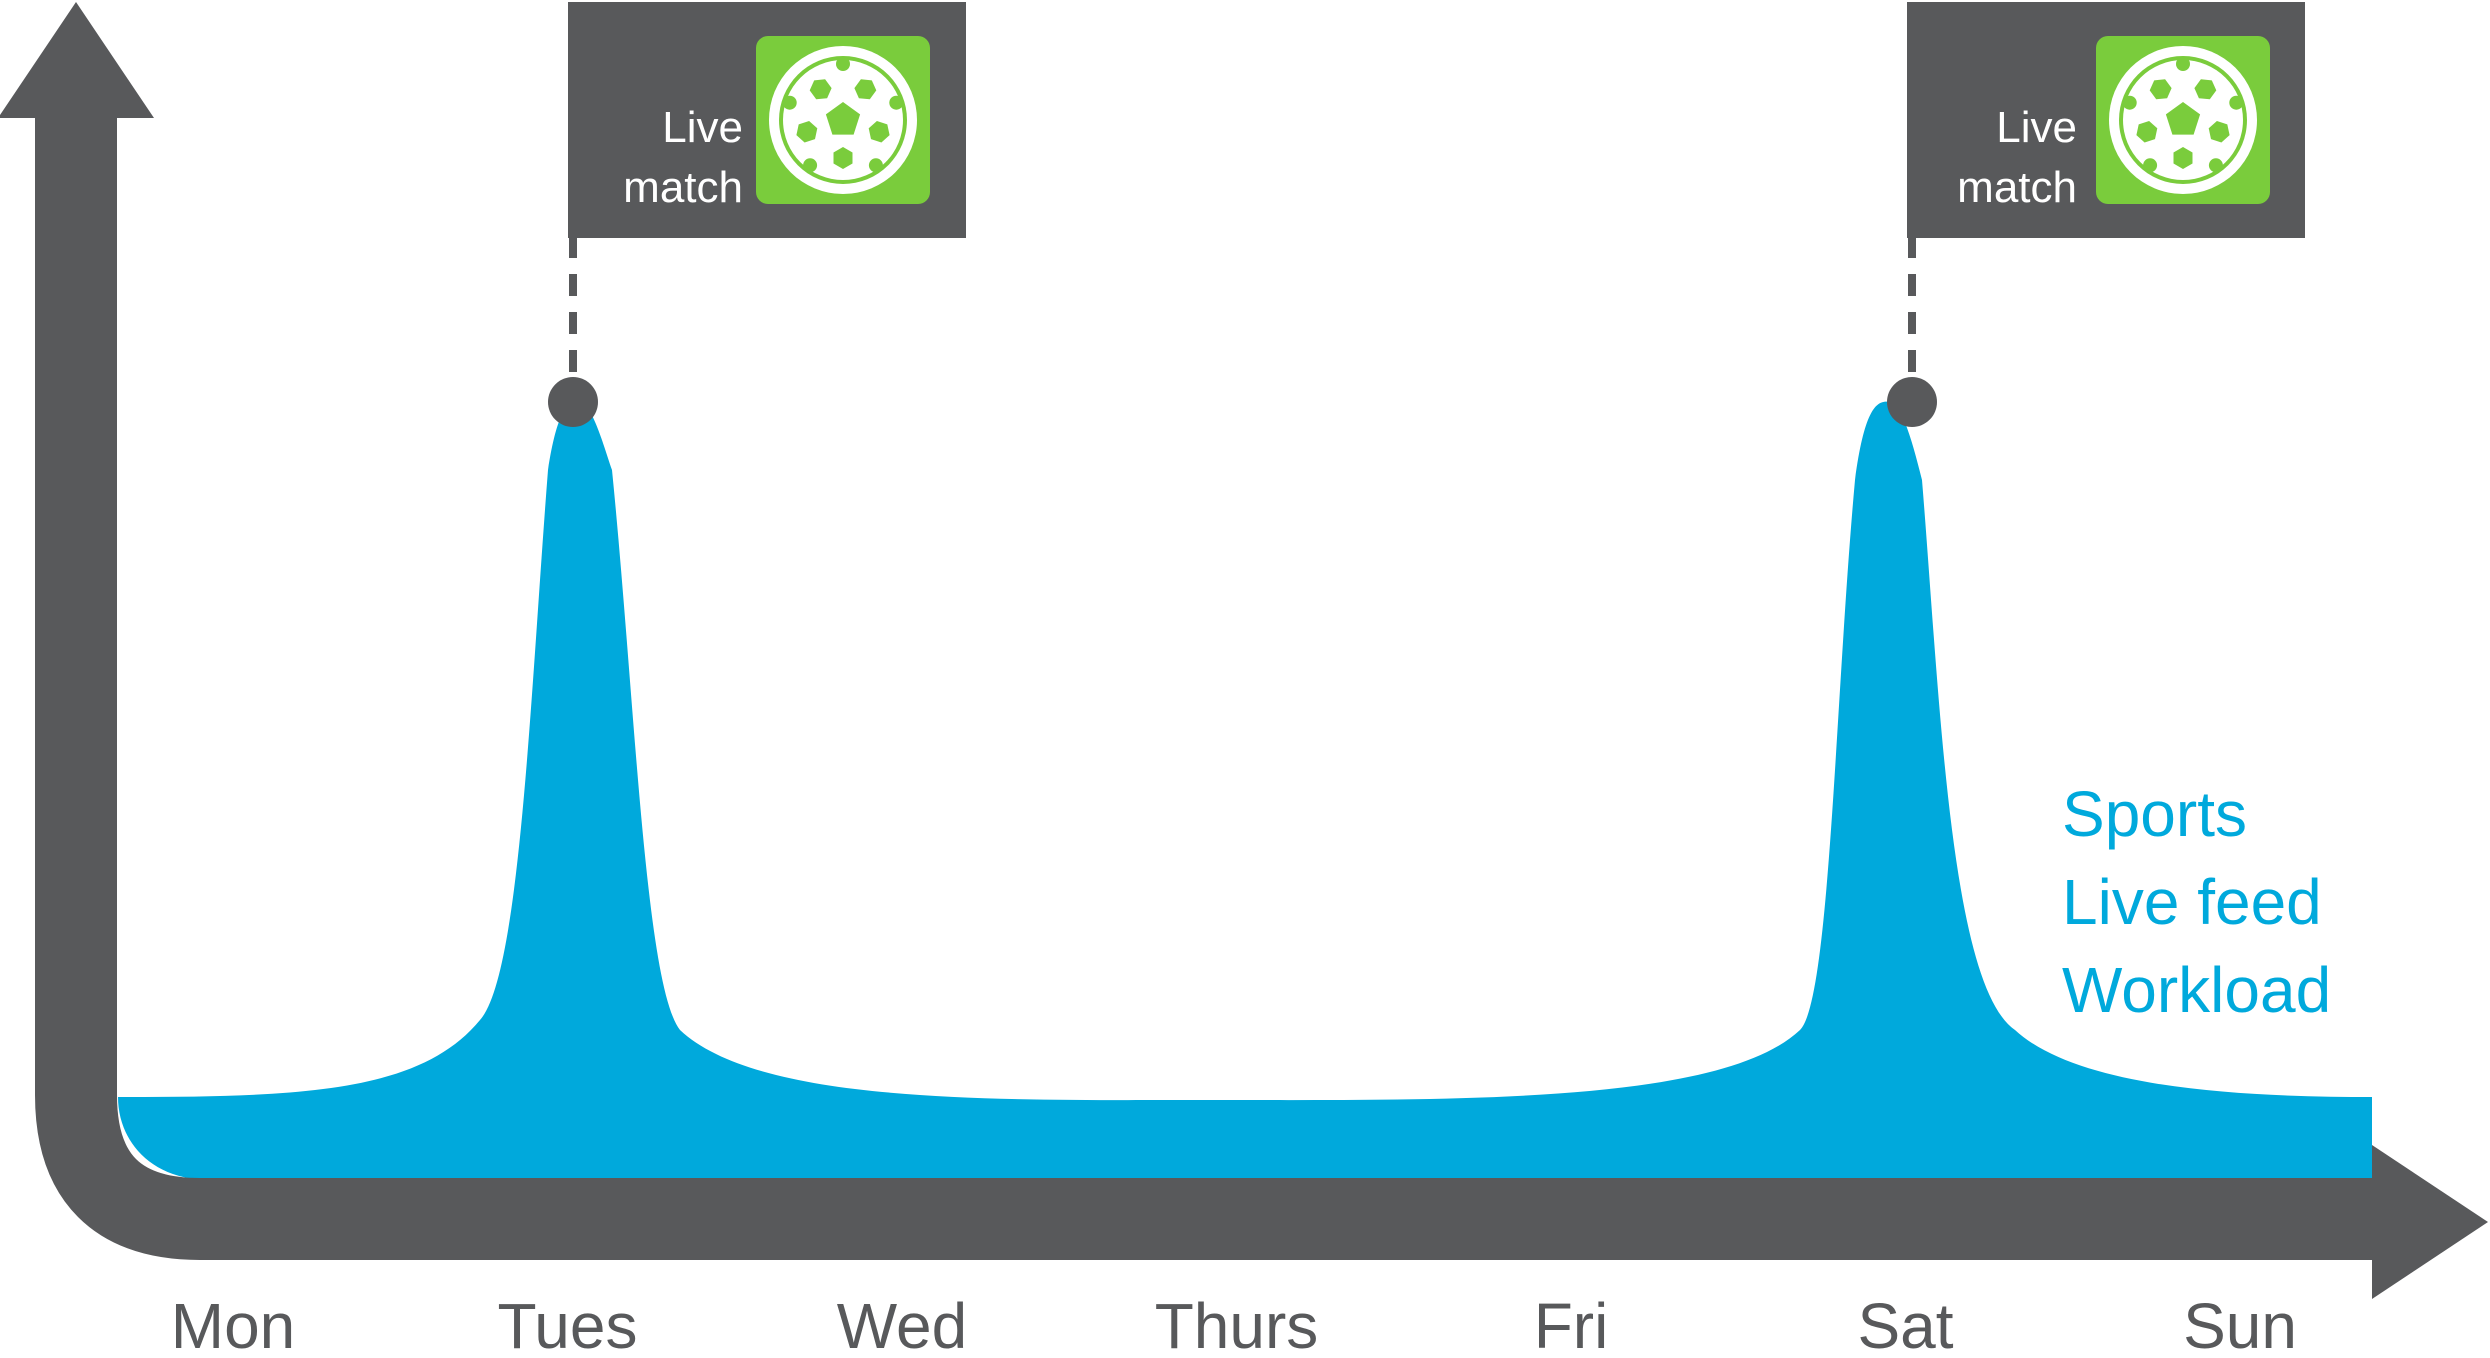 The height and width of the screenshot is (1358, 2490). Describe the element at coordinates (573, 402) in the screenshot. I see `tues-peak-marker` at that location.